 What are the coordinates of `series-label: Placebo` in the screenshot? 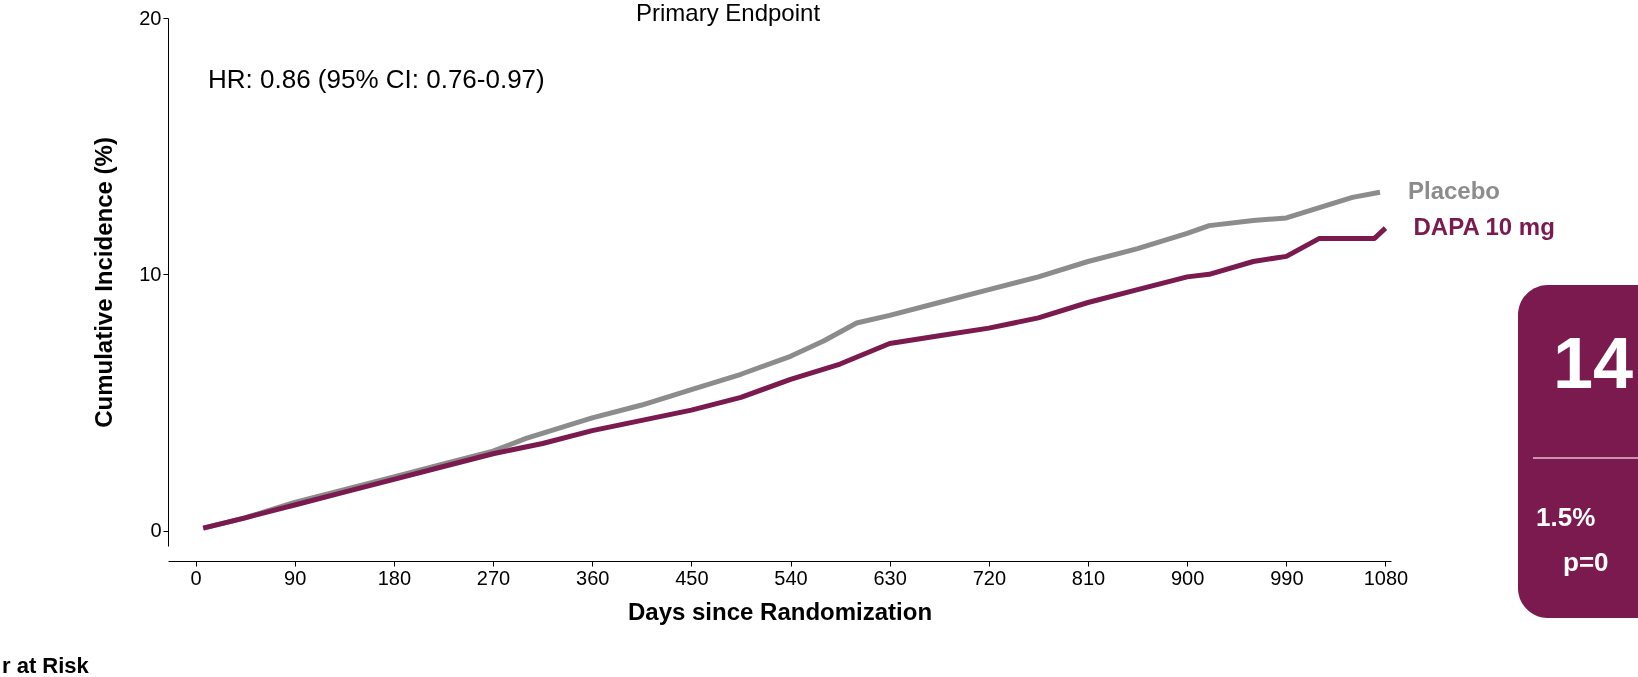 It's located at (1454, 191).